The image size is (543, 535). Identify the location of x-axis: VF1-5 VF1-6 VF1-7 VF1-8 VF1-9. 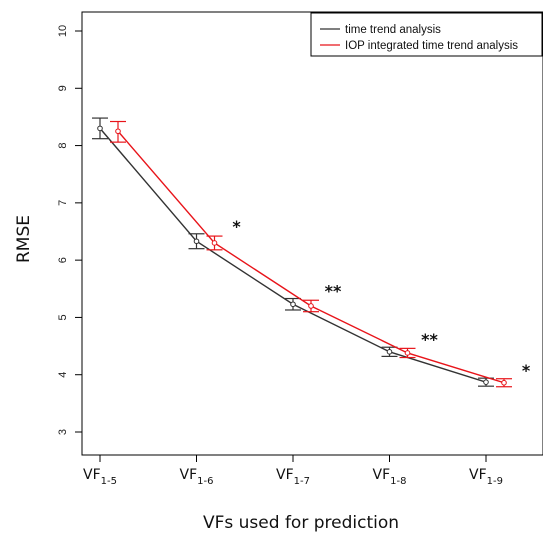
(293, 470).